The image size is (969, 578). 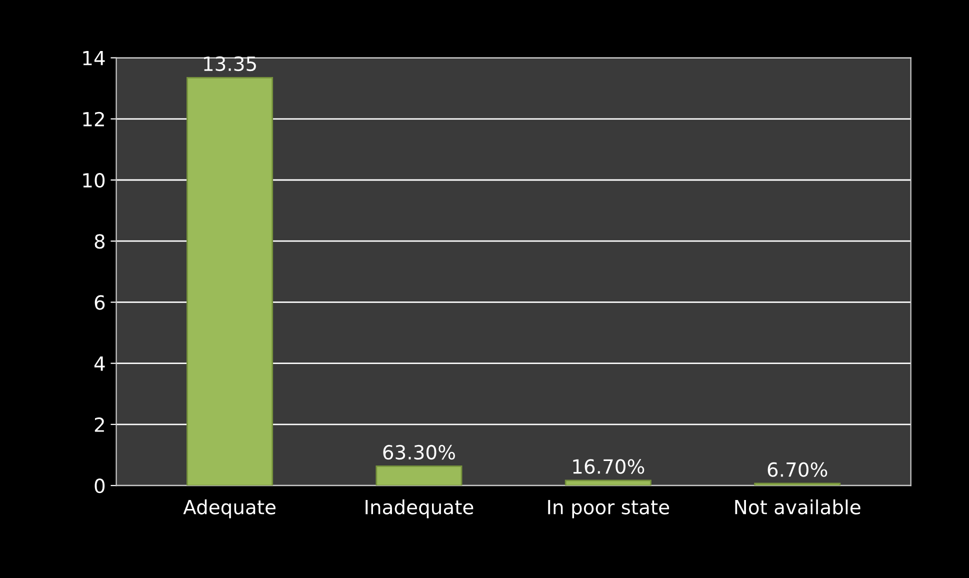 I want to click on x-tick-label: Adequate, so click(x=229, y=508).